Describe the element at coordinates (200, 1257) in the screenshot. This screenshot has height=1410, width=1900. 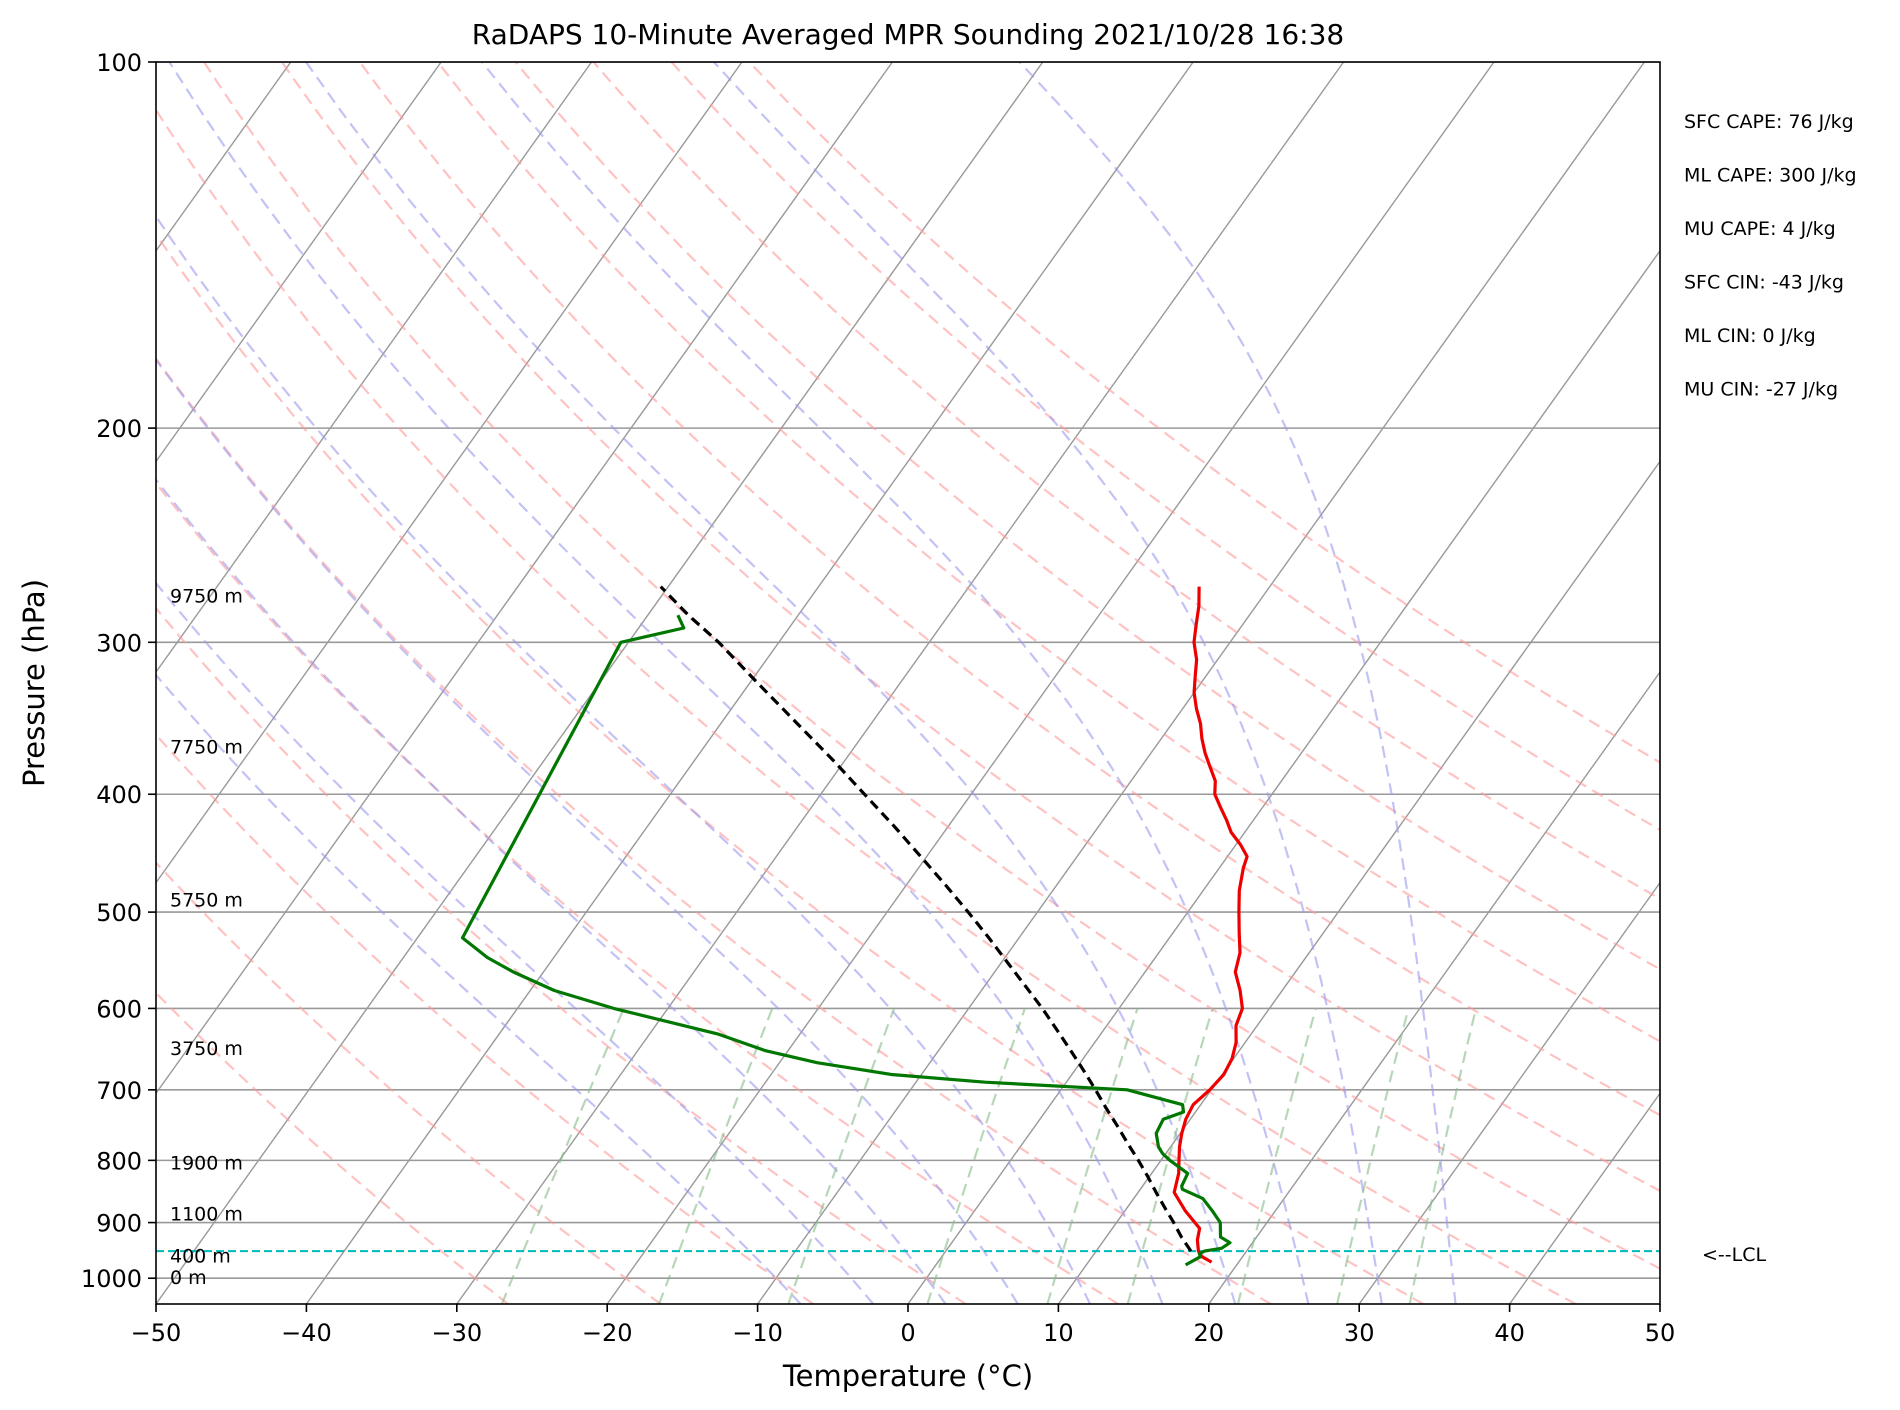
I see `height-label: 400 m` at that location.